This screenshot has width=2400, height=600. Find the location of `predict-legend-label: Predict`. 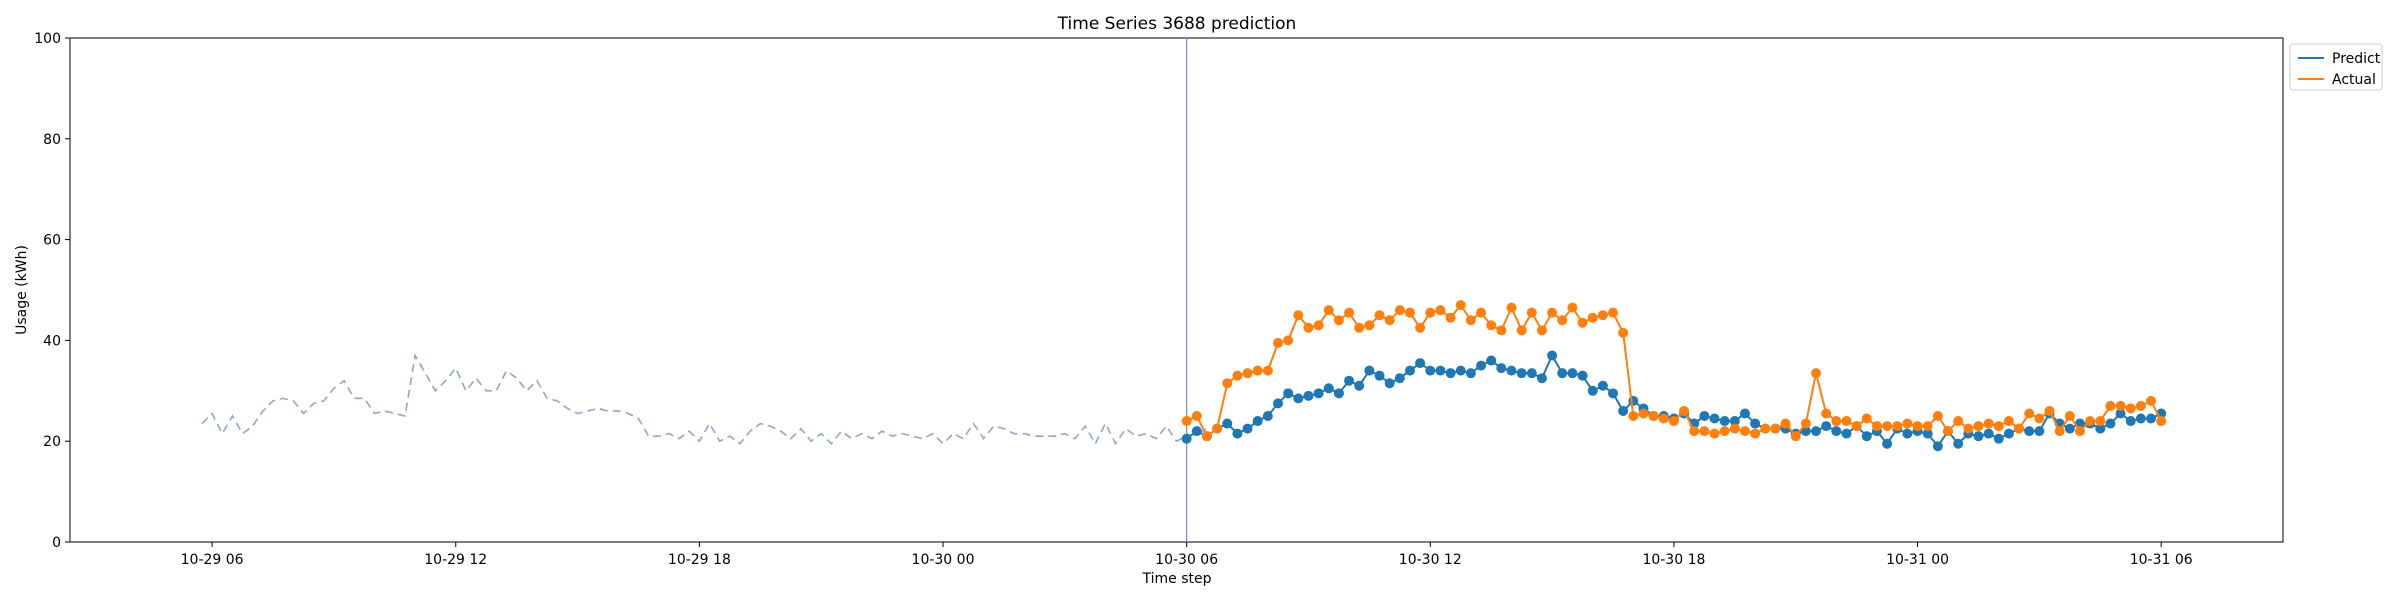

predict-legend-label: Predict is located at coordinates (2356, 59).